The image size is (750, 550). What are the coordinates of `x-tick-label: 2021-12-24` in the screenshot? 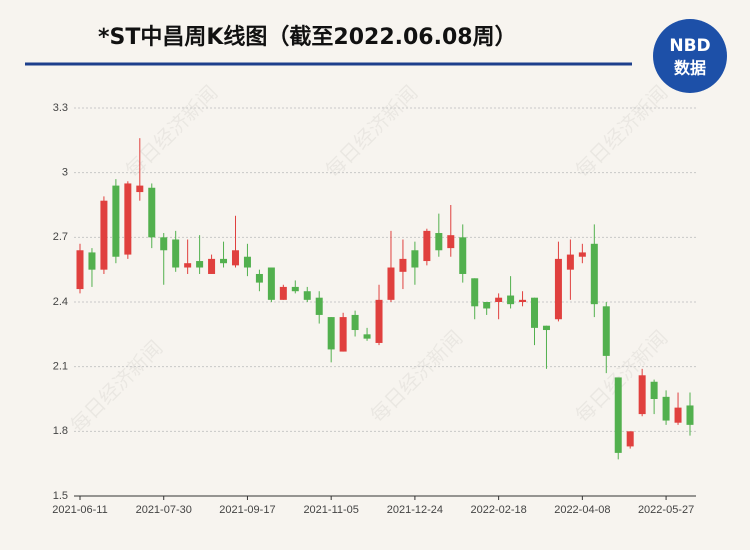 It's located at (415, 510).